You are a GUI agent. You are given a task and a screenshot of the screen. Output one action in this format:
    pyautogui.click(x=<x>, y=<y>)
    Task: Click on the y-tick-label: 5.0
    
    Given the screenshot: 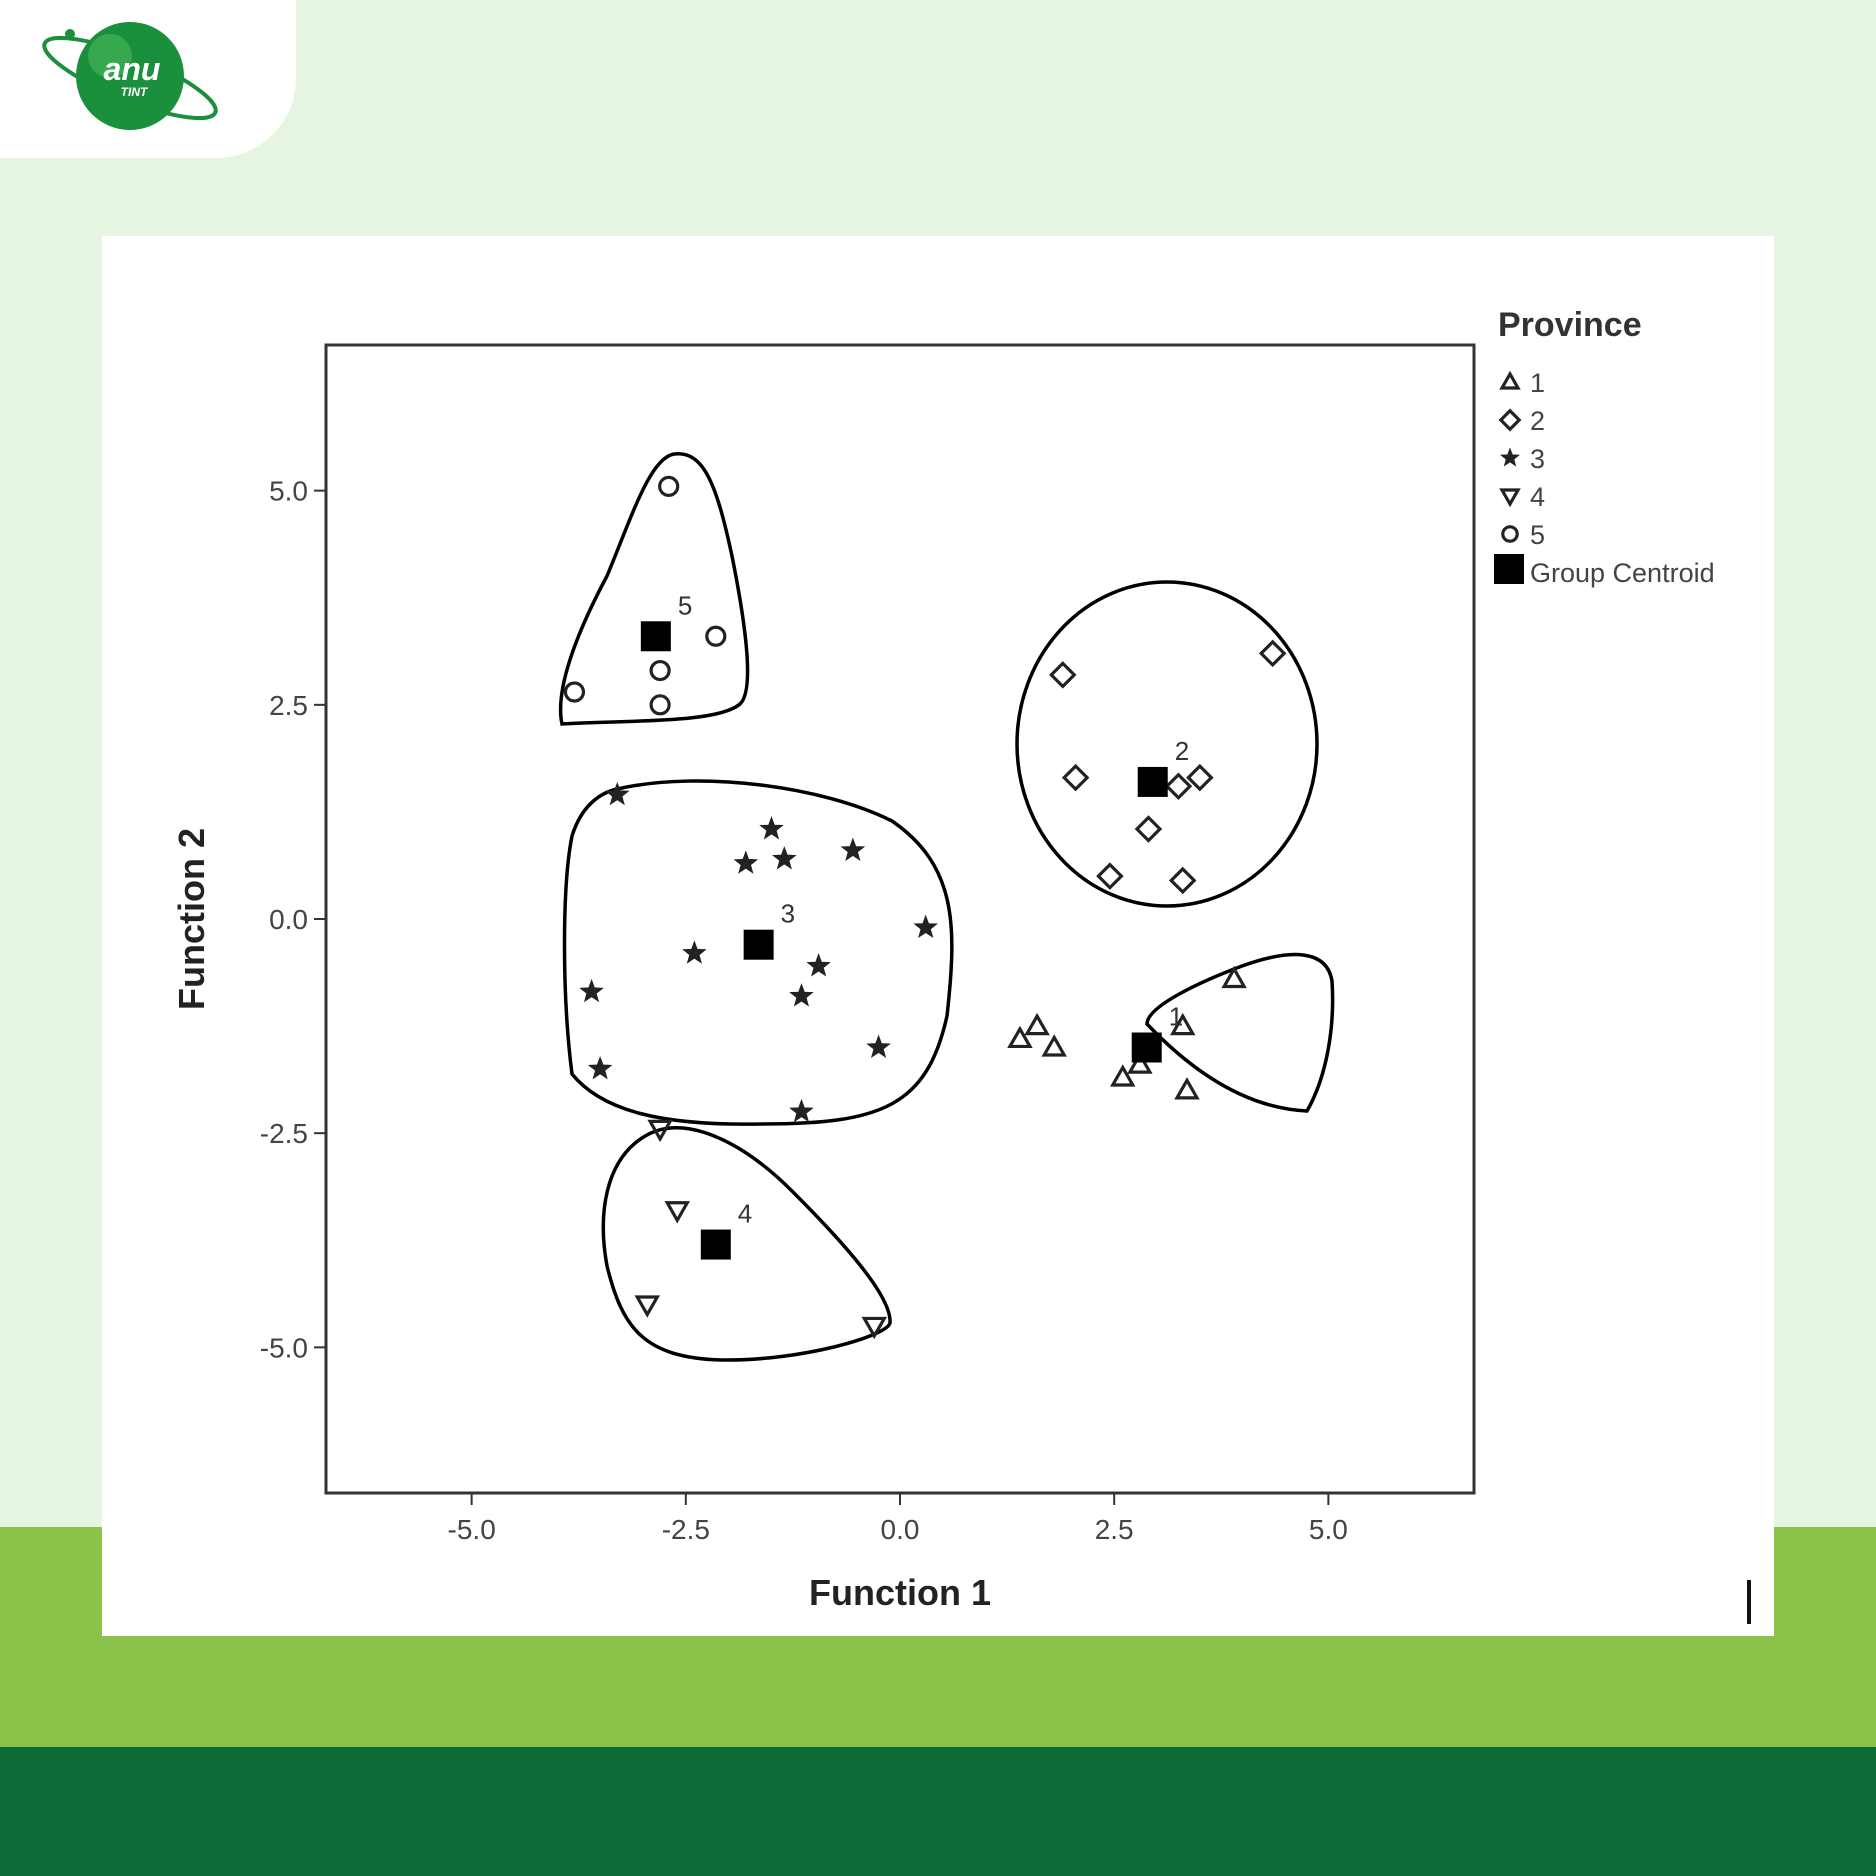 What is the action you would take?
    pyautogui.click(x=288, y=491)
    